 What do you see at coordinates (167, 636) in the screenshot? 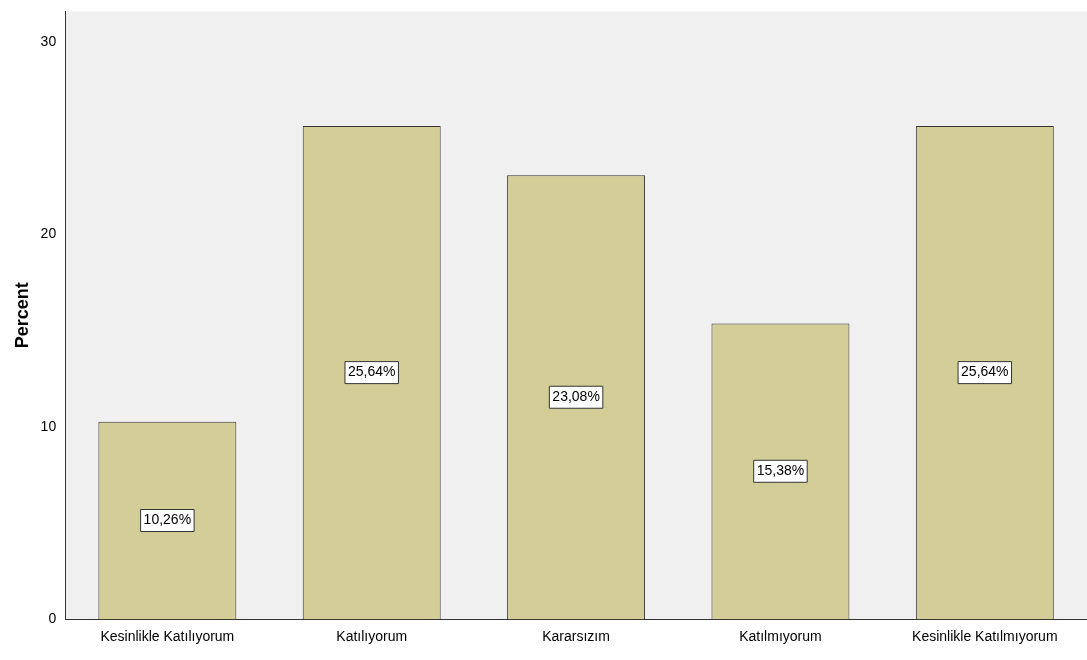
I see `x-tick-label: Kesinlikle Katılıyorum` at bounding box center [167, 636].